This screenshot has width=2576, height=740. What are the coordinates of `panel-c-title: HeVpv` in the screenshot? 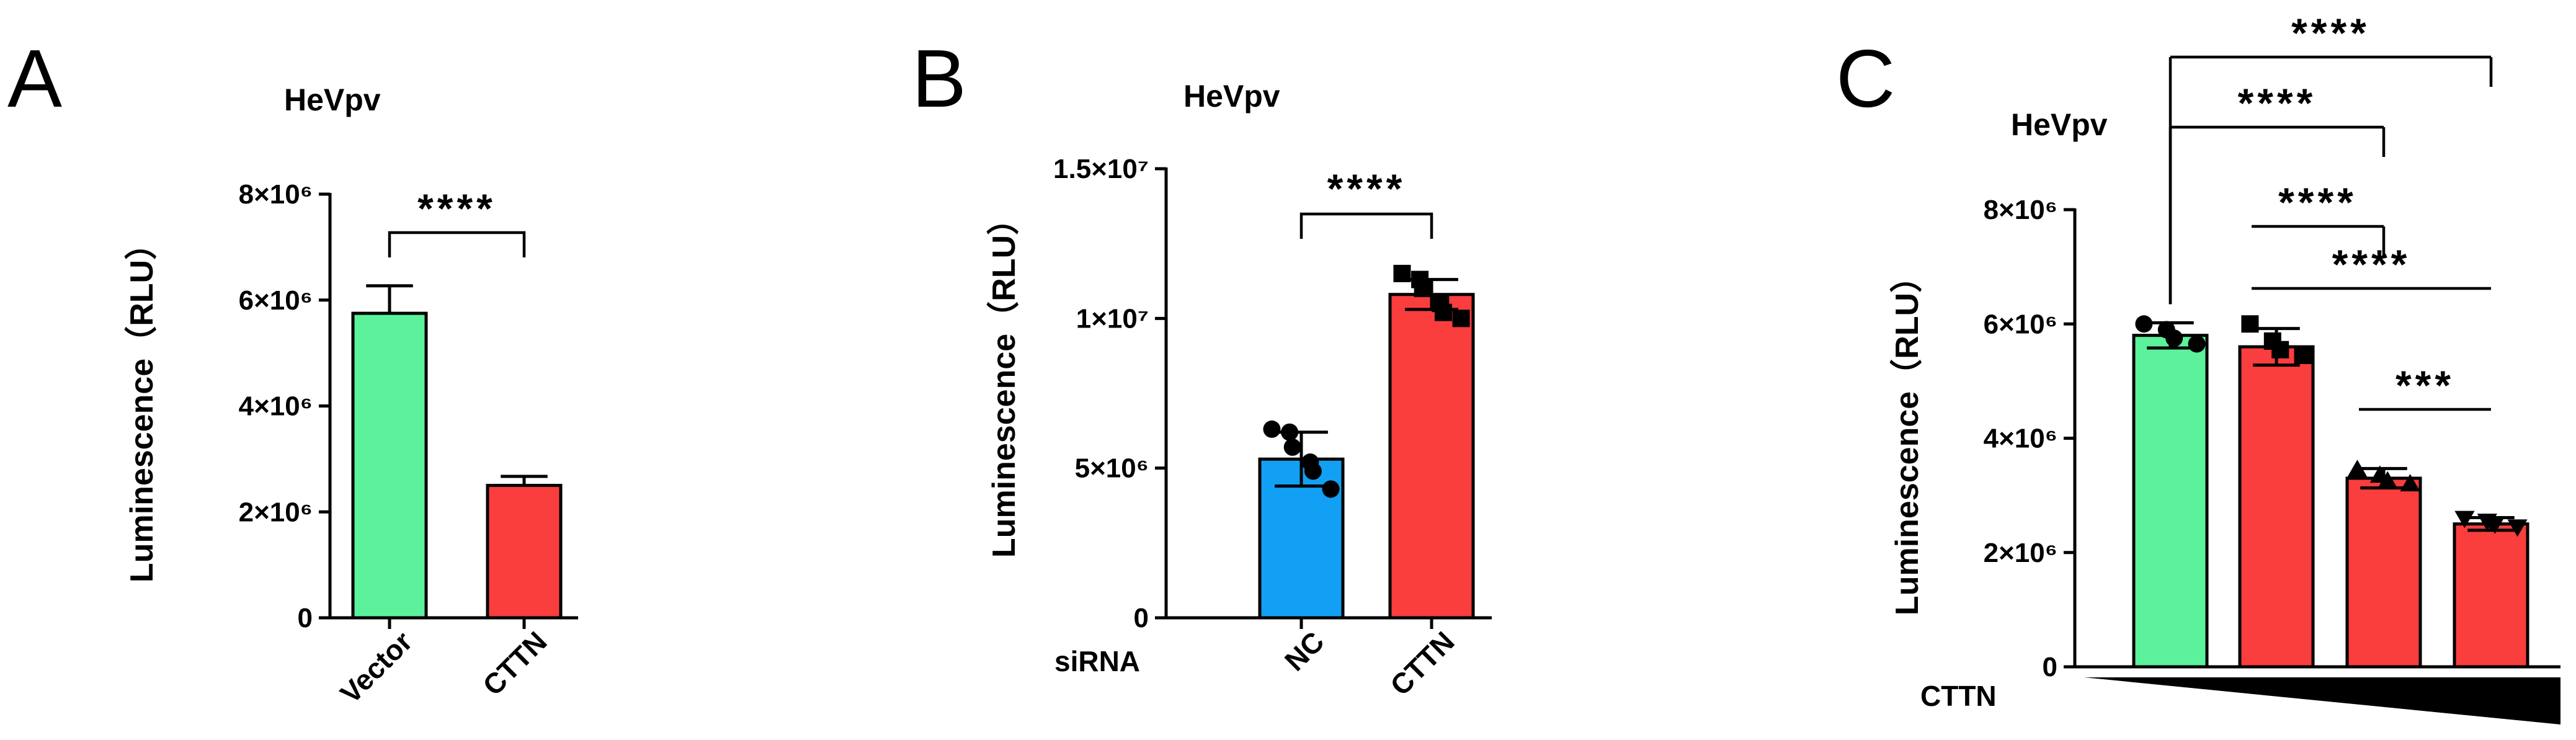 It's located at (2059, 125).